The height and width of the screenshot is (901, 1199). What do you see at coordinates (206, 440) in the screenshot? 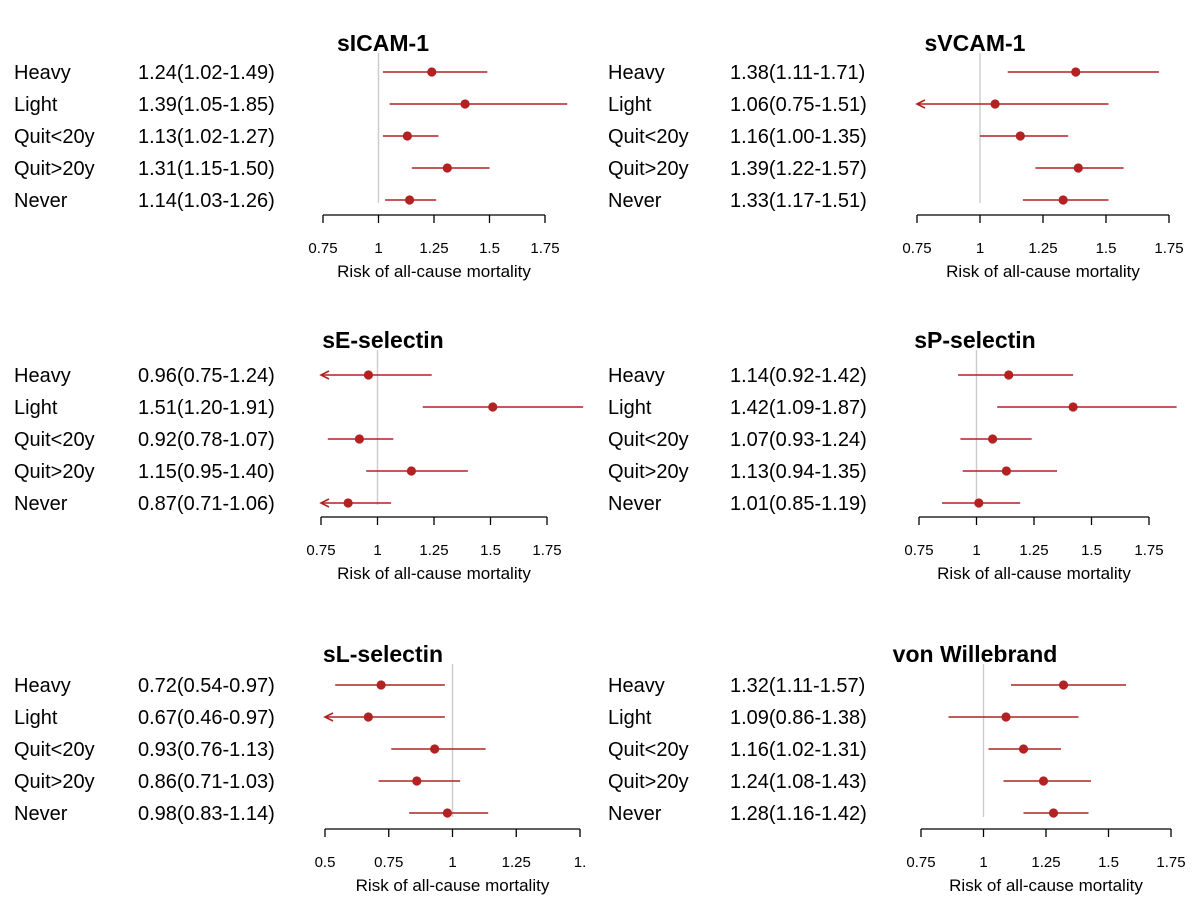
I see `estimate-label: 0.92(0.78-1.07)` at bounding box center [206, 440].